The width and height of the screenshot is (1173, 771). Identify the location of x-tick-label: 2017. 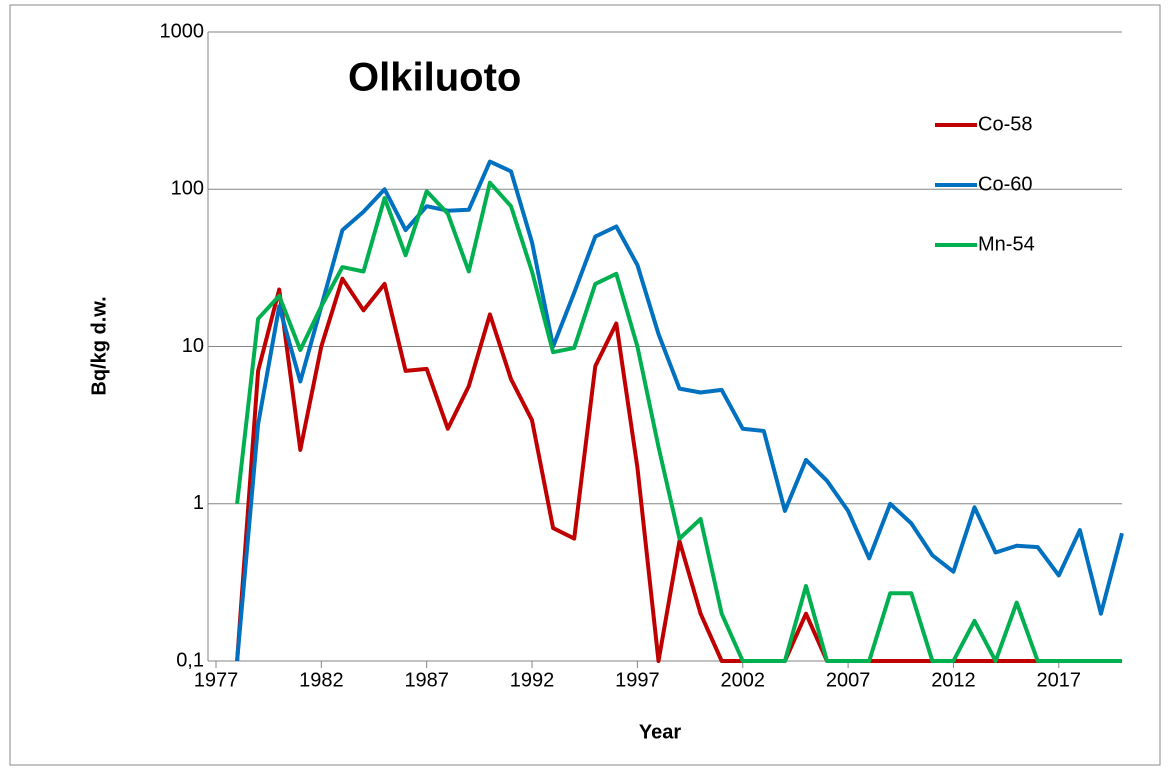
(1059, 680).